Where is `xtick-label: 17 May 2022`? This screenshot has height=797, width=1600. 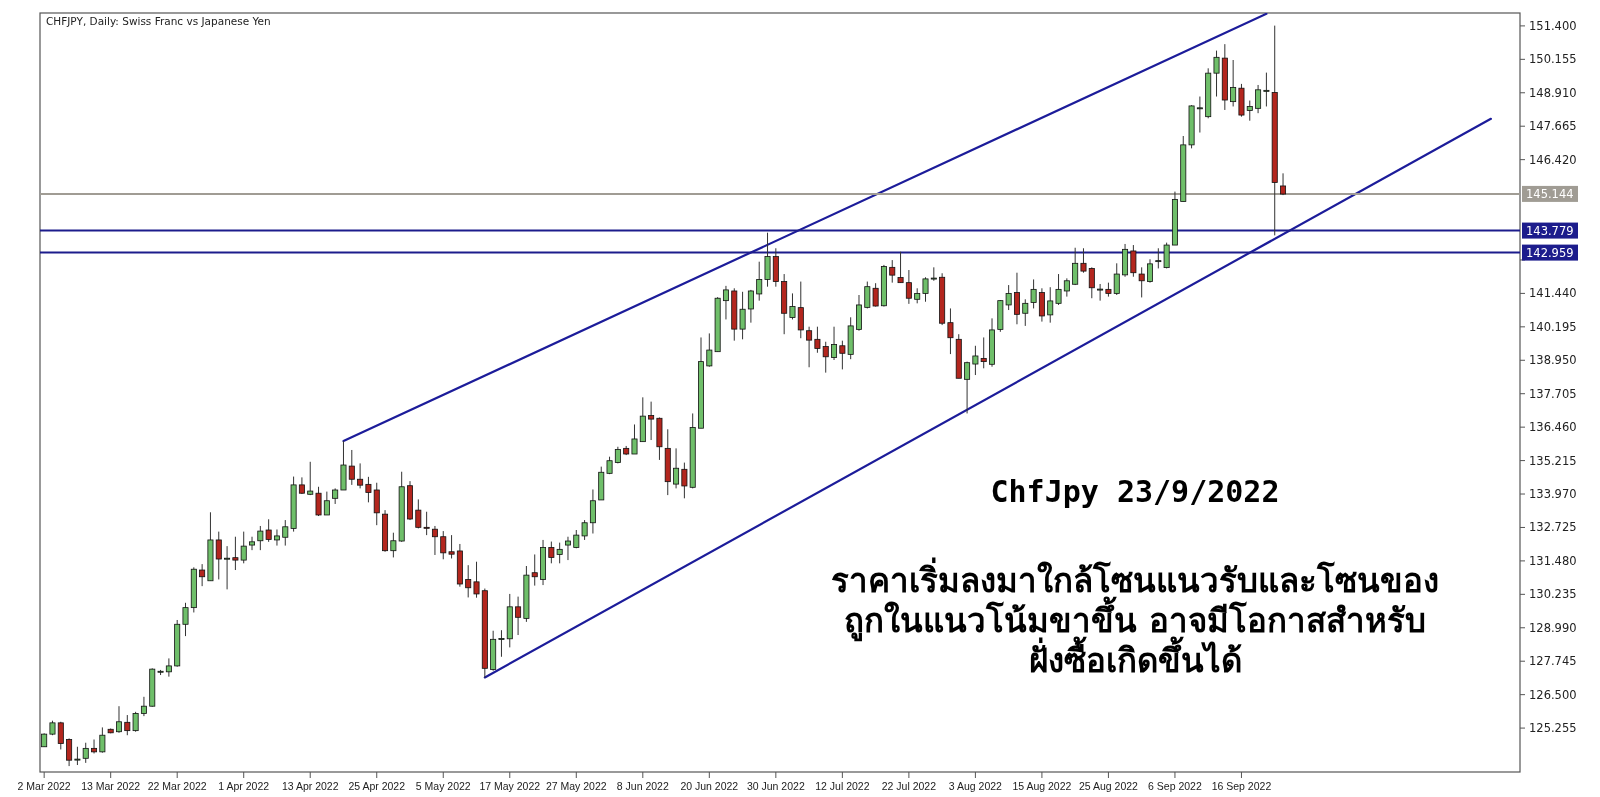
xtick-label: 17 May 2022 is located at coordinates (510, 786).